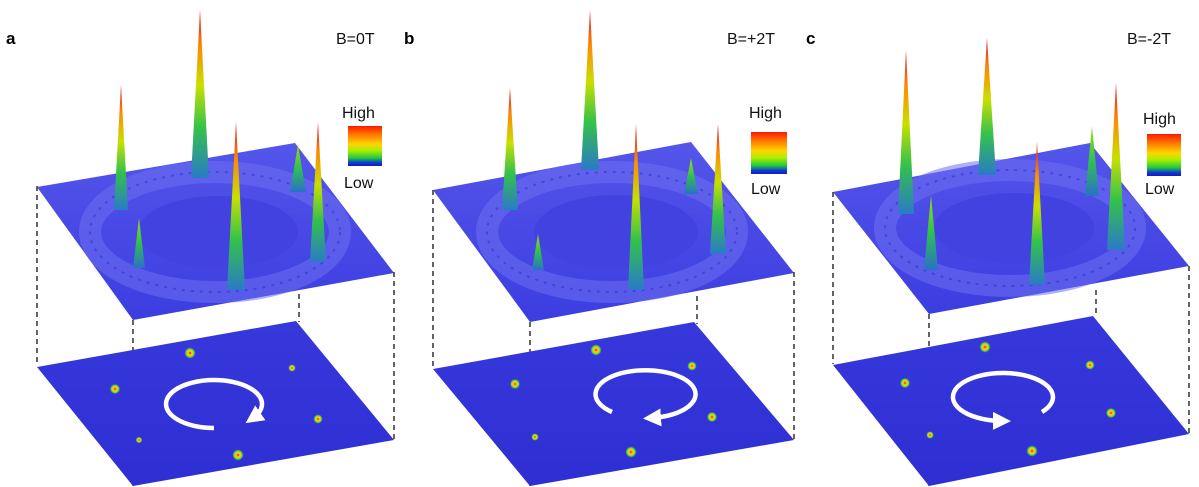 The image size is (1199, 487). Describe the element at coordinates (355, 39) in the screenshot. I see `field-label: B=0T` at that location.